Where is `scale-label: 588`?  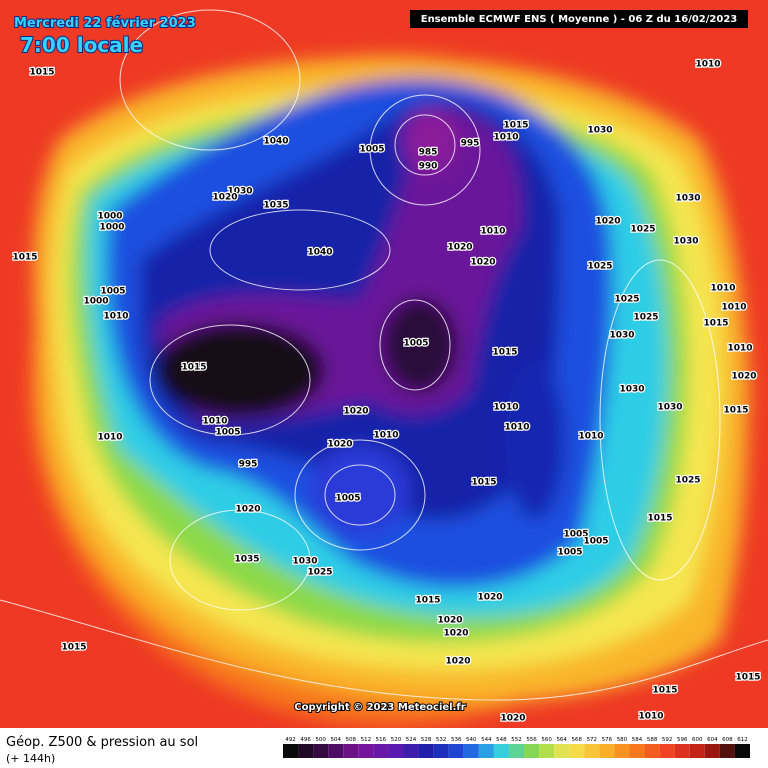 scale-label: 588 is located at coordinates (652, 740).